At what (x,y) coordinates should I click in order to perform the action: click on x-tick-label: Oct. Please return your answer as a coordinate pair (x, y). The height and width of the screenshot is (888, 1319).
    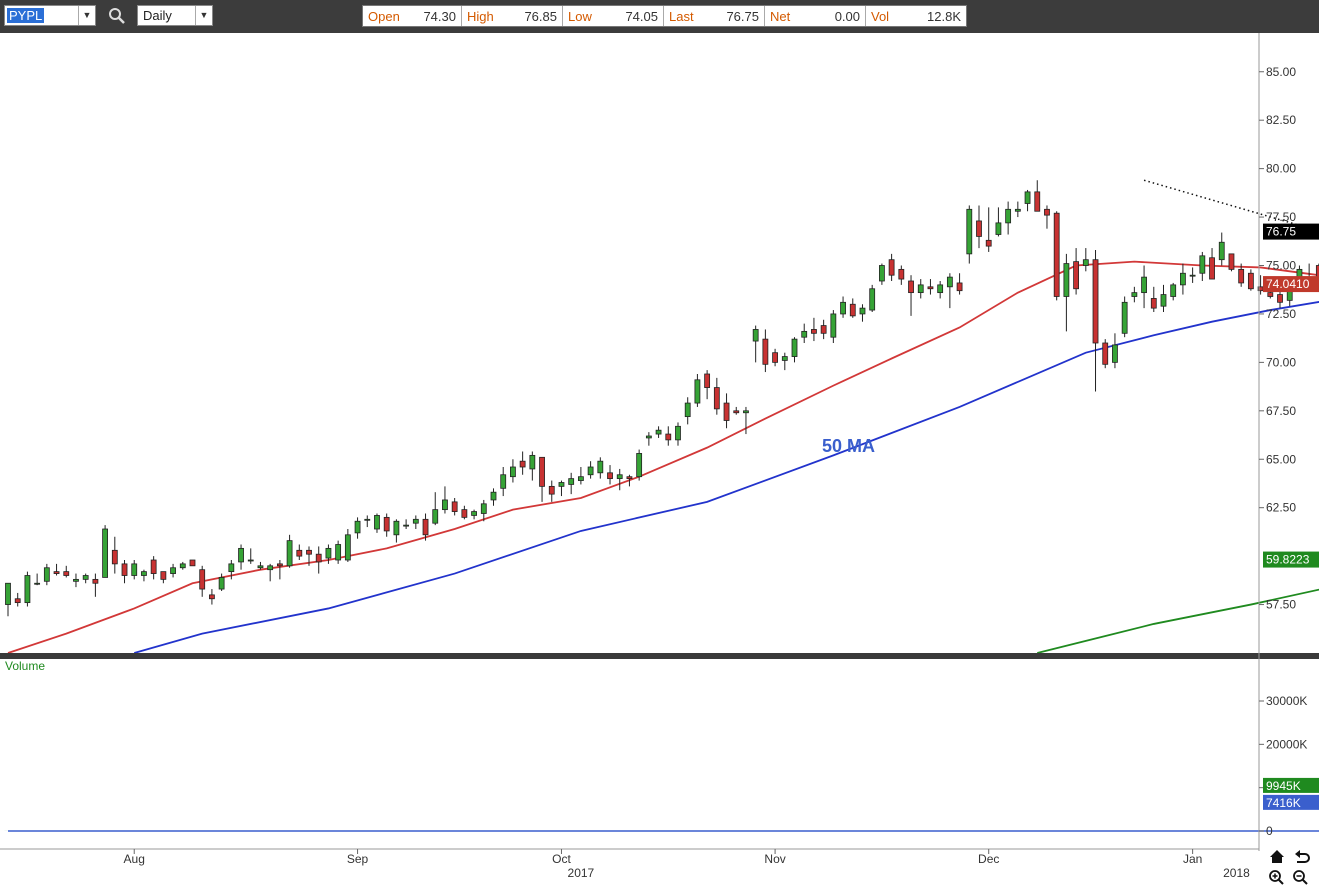
    Looking at the image, I should click on (561, 859).